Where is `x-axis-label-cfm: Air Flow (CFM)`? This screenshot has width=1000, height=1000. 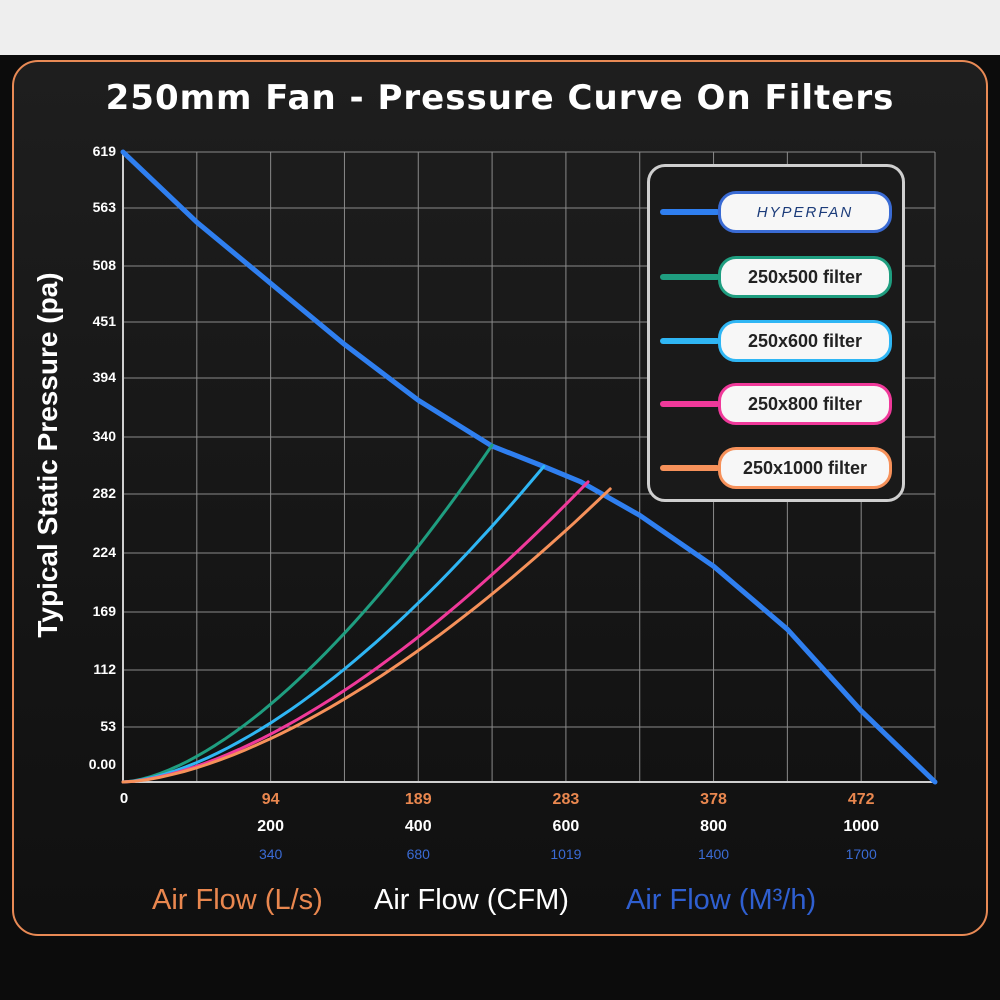
x-axis-label-cfm: Air Flow (CFM) is located at coordinates (471, 900).